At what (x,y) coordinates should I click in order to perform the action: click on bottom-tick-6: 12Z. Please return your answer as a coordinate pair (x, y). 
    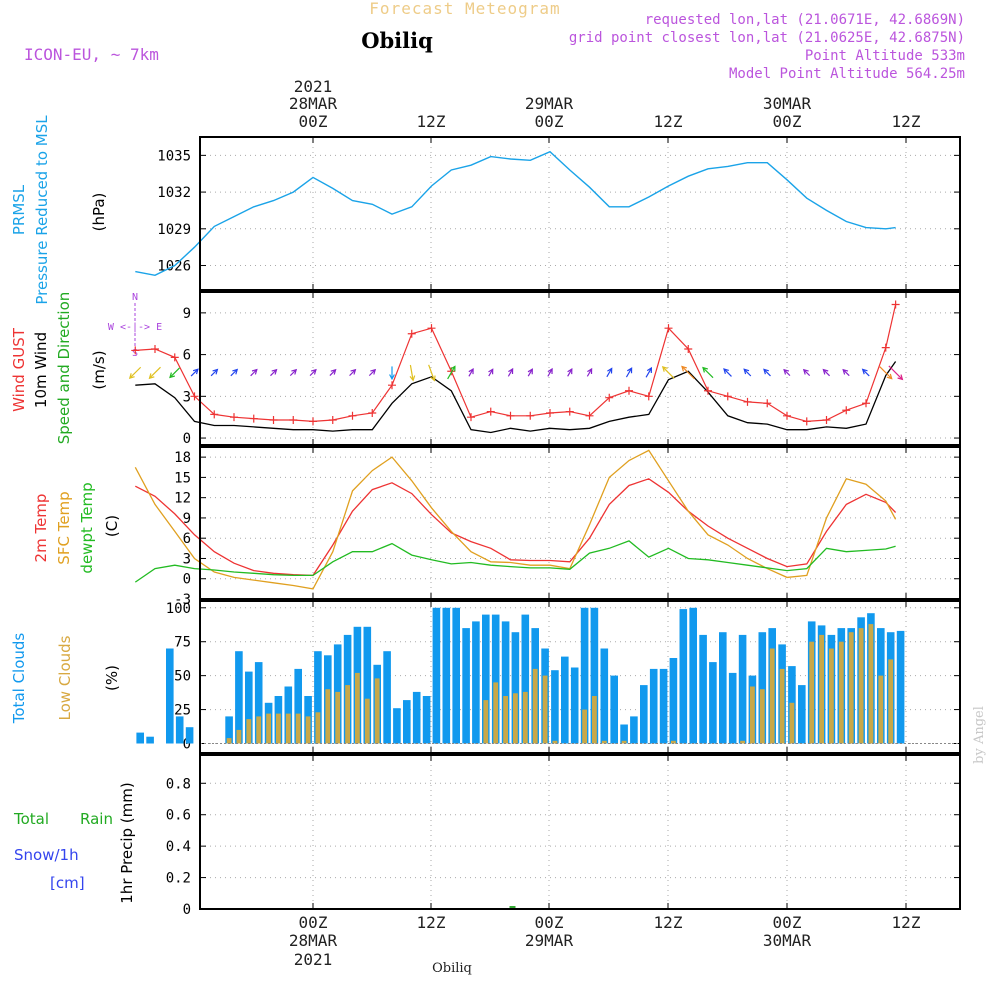
    Looking at the image, I should click on (906, 922).